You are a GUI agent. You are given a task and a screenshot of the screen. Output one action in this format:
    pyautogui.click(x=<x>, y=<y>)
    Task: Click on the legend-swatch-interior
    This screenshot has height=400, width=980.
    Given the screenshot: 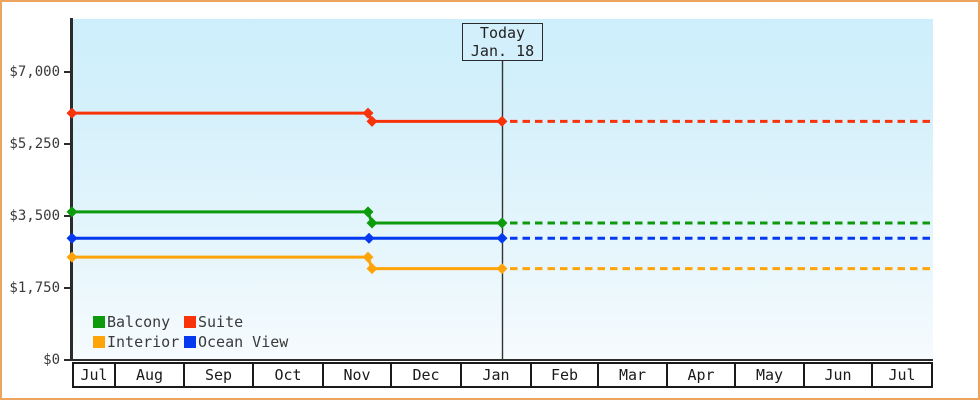 What is the action you would take?
    pyautogui.click(x=99, y=341)
    